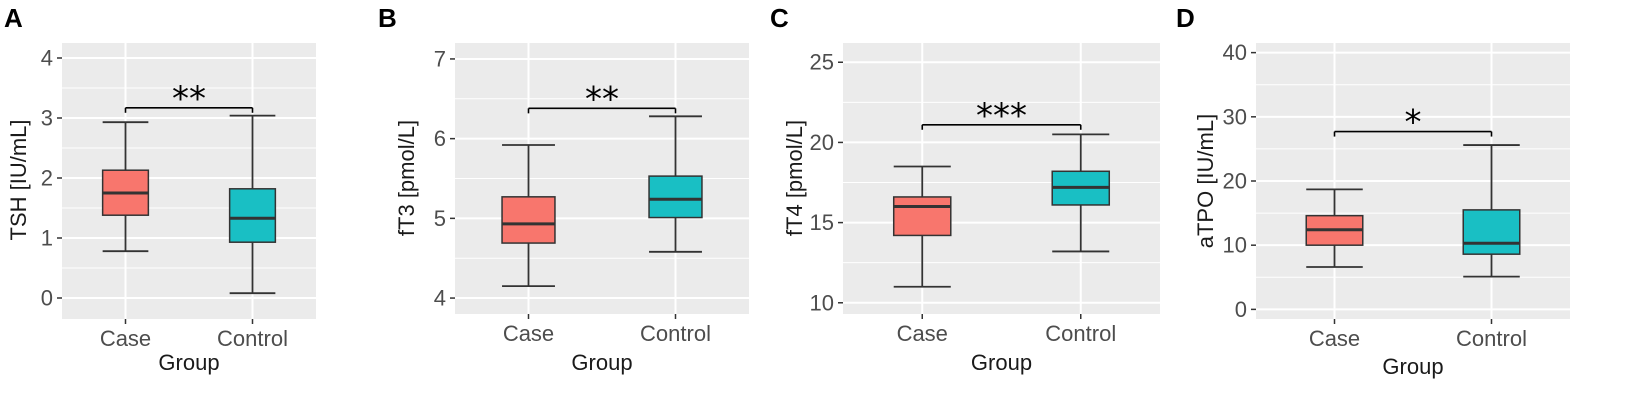 The height and width of the screenshot is (403, 1630). Describe the element at coordinates (13, 18) in the screenshot. I see `panel-letter: A` at that location.